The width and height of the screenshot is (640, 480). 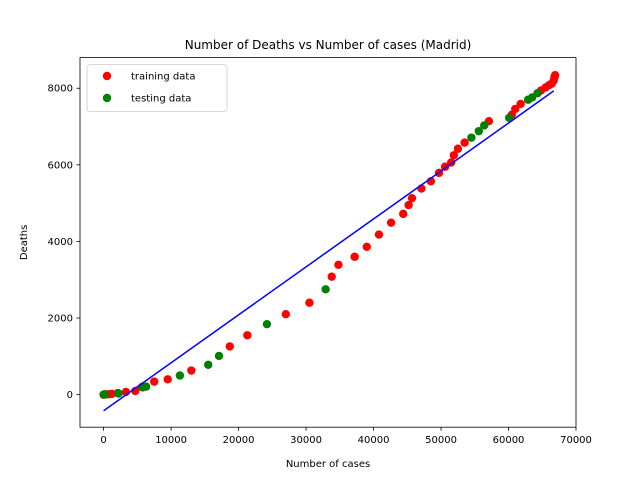 What do you see at coordinates (163, 77) in the screenshot?
I see `legend-label-training: training data` at bounding box center [163, 77].